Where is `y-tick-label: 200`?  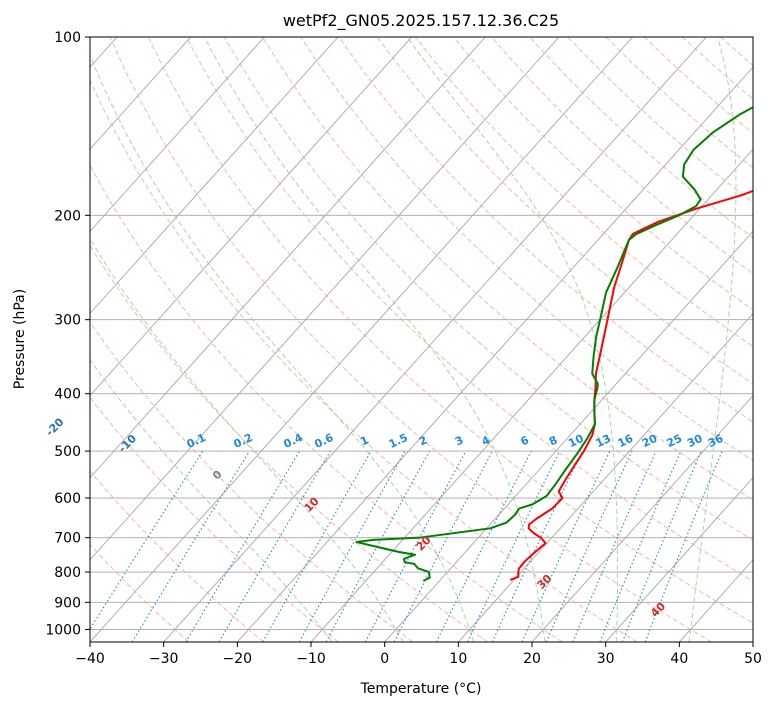
y-tick-label: 200 is located at coordinates (67, 216).